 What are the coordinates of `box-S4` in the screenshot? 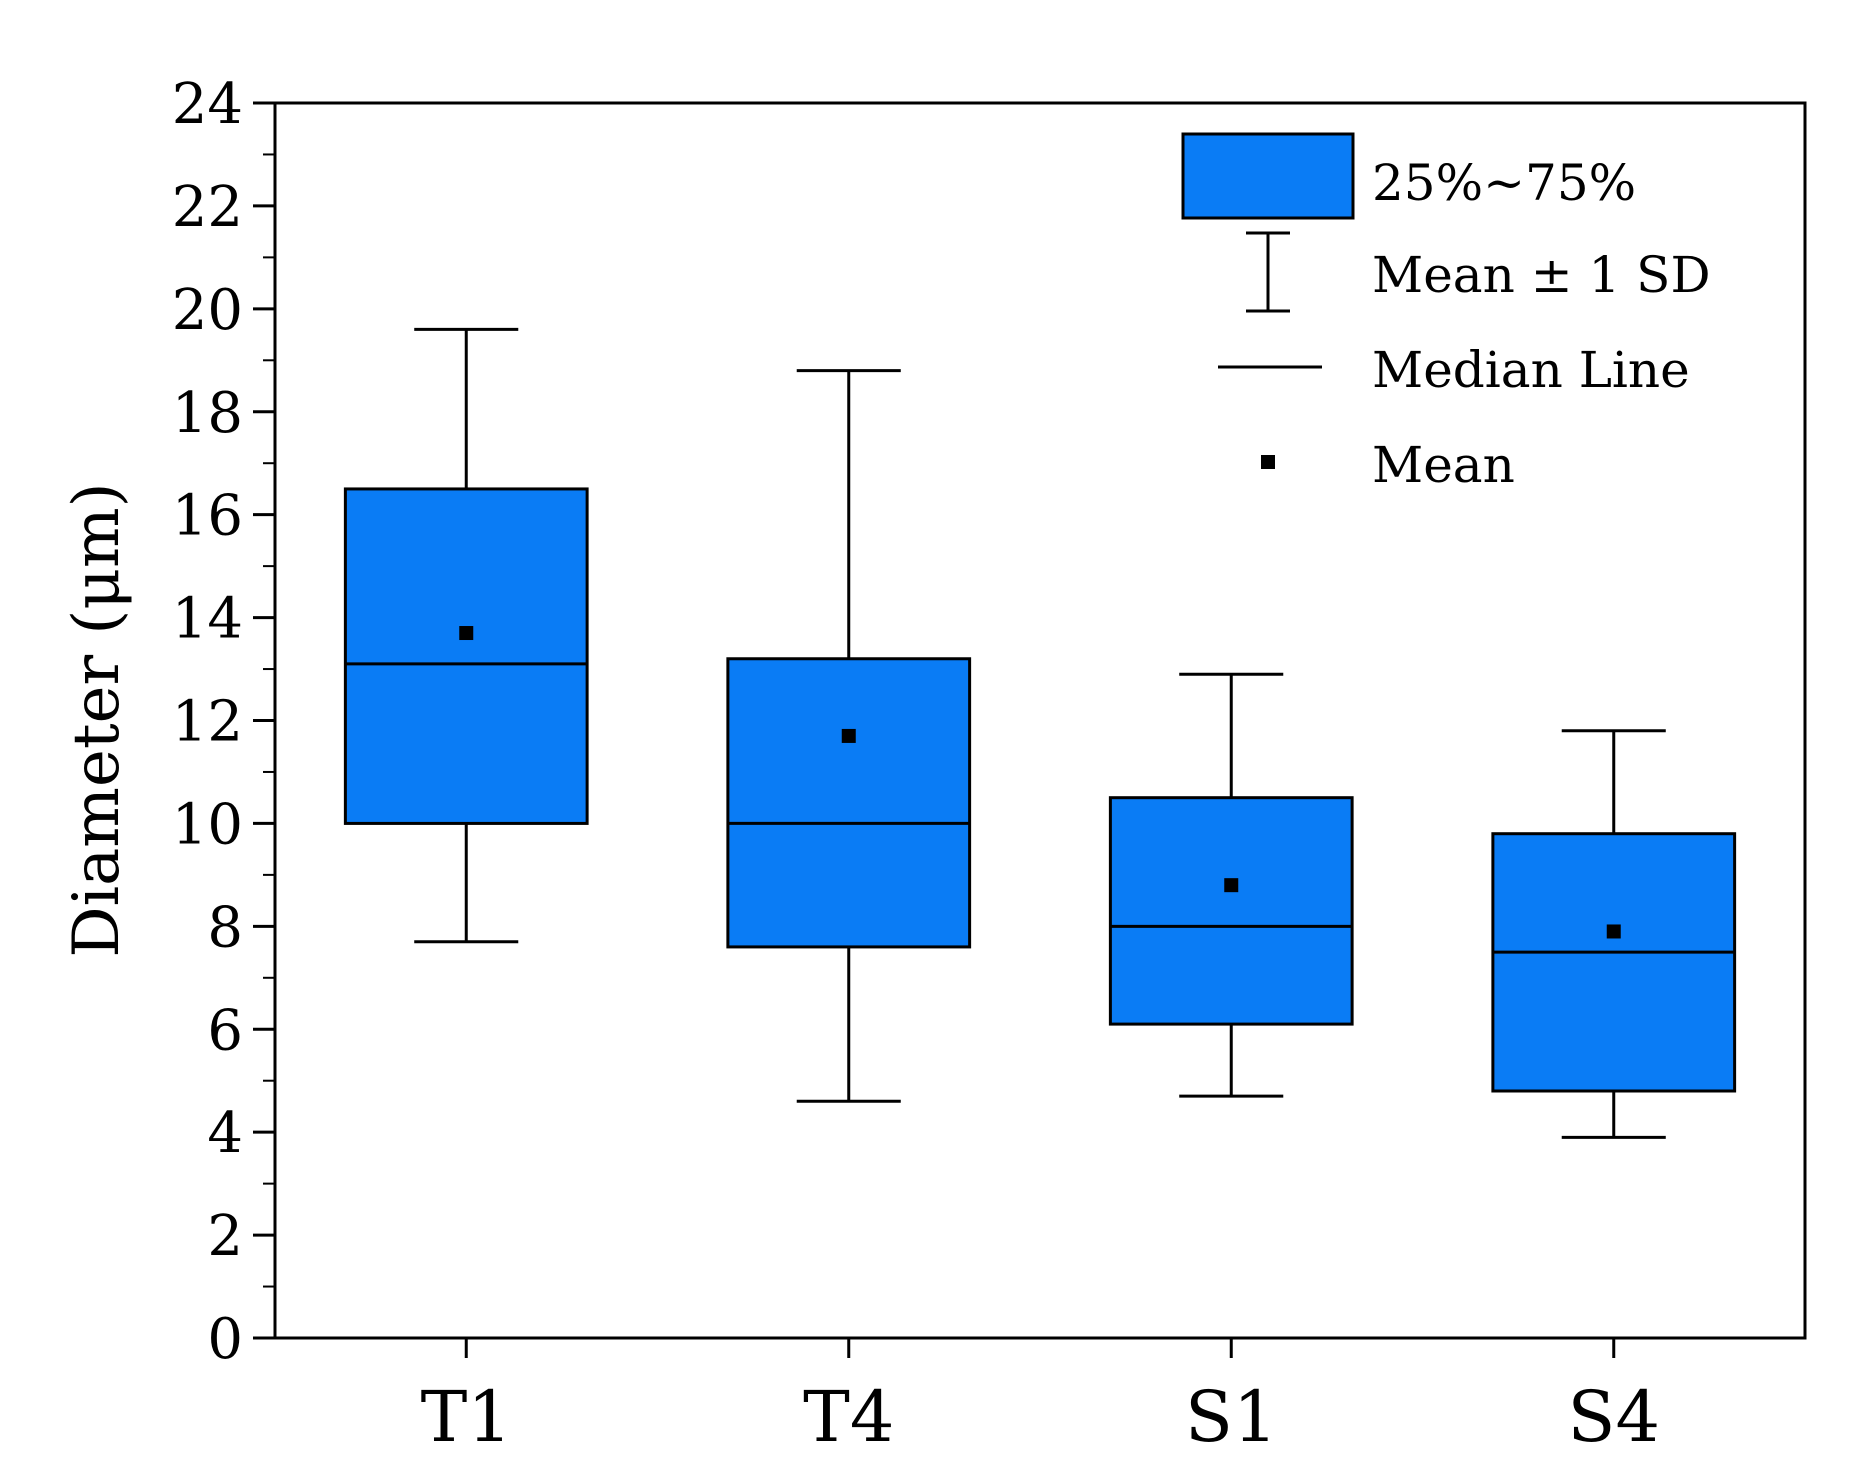 It's located at (1614, 934).